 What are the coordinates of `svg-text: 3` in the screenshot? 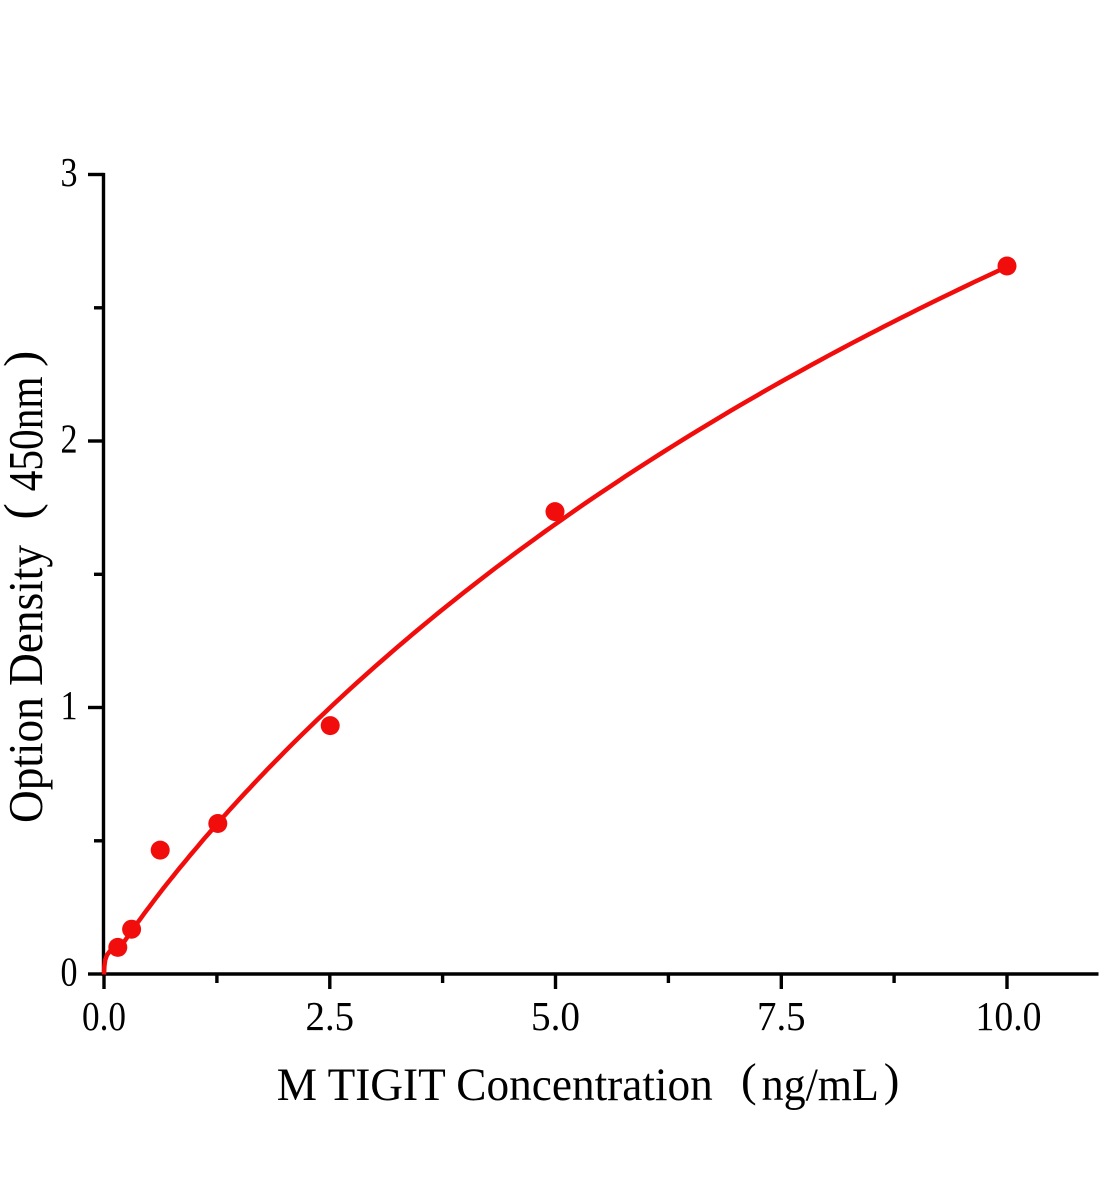 It's located at (69, 172).